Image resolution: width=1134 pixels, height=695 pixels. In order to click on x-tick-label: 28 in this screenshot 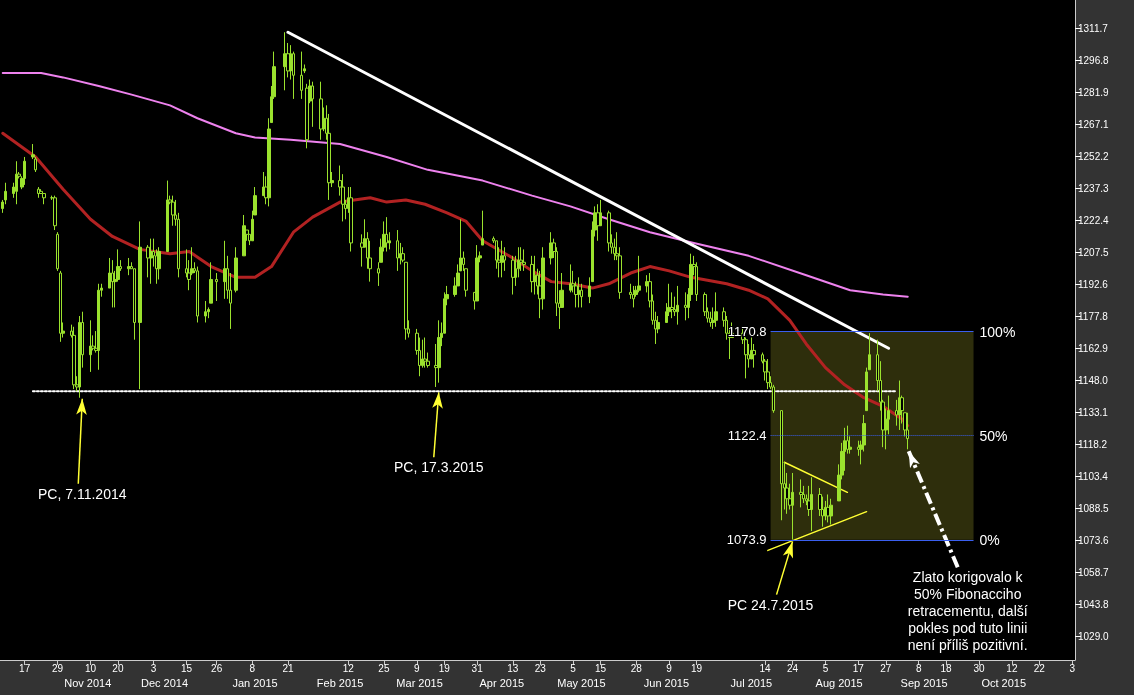, I will do `click(636, 668)`.